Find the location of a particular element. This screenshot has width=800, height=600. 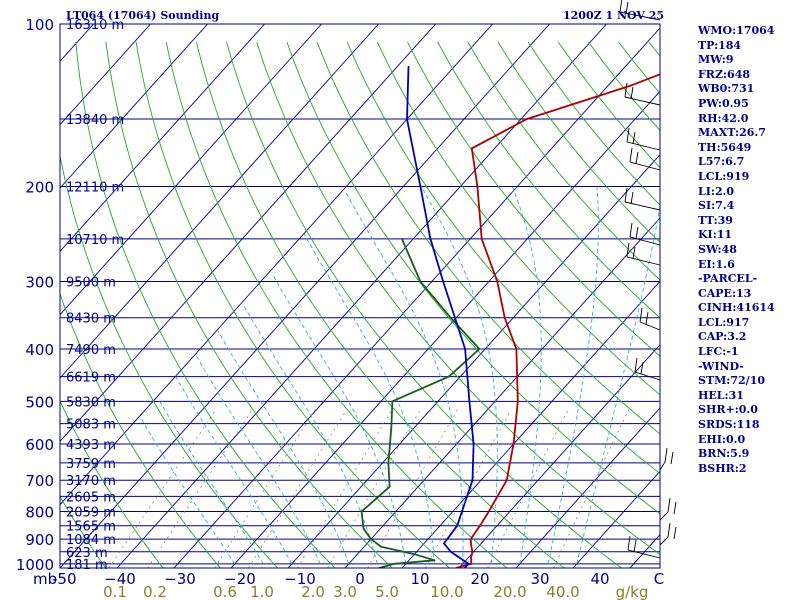

temperature-tick-label: 0 is located at coordinates (360, 579).